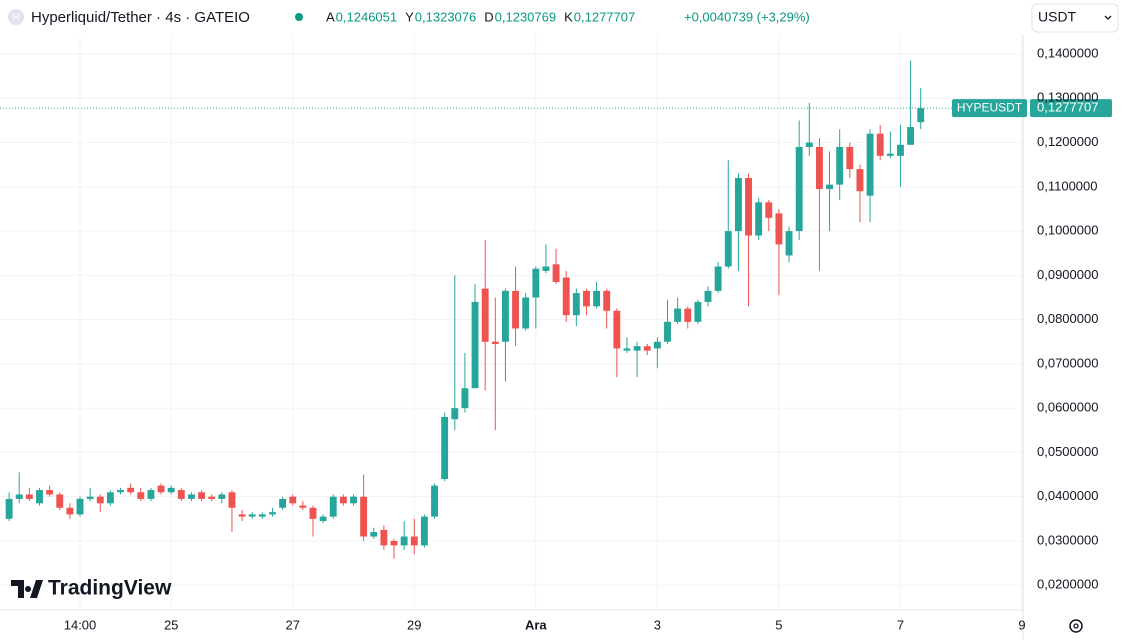  What do you see at coordinates (1067, 52) in the screenshot?
I see `y-tick-label: 0,1400000` at bounding box center [1067, 52].